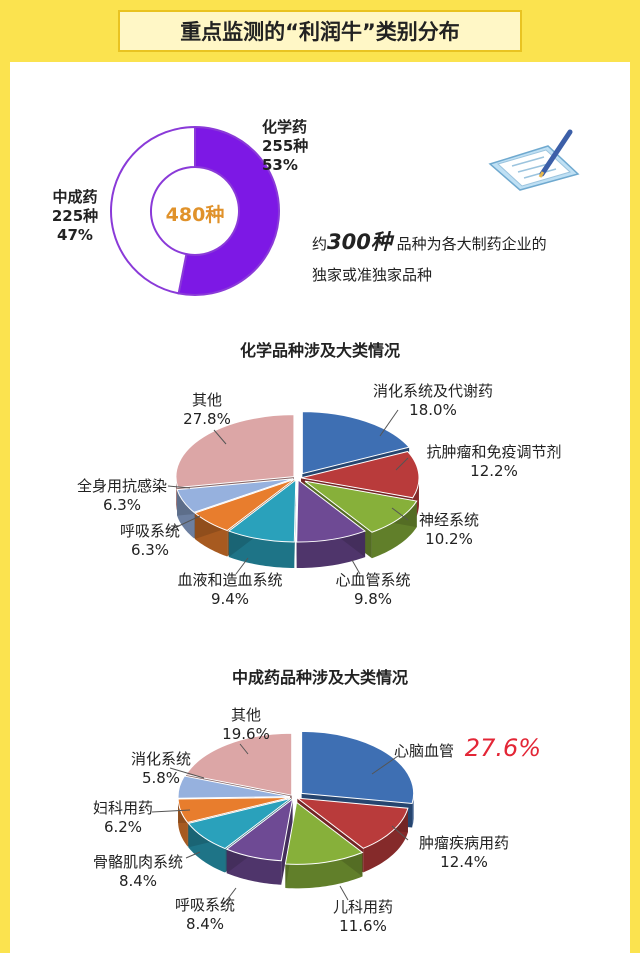 This screenshot has width=640, height=953. Describe the element at coordinates (463, 852) in the screenshot. I see `tcm-label-tumor: 肿瘤疾病用药 12.4%` at that location.